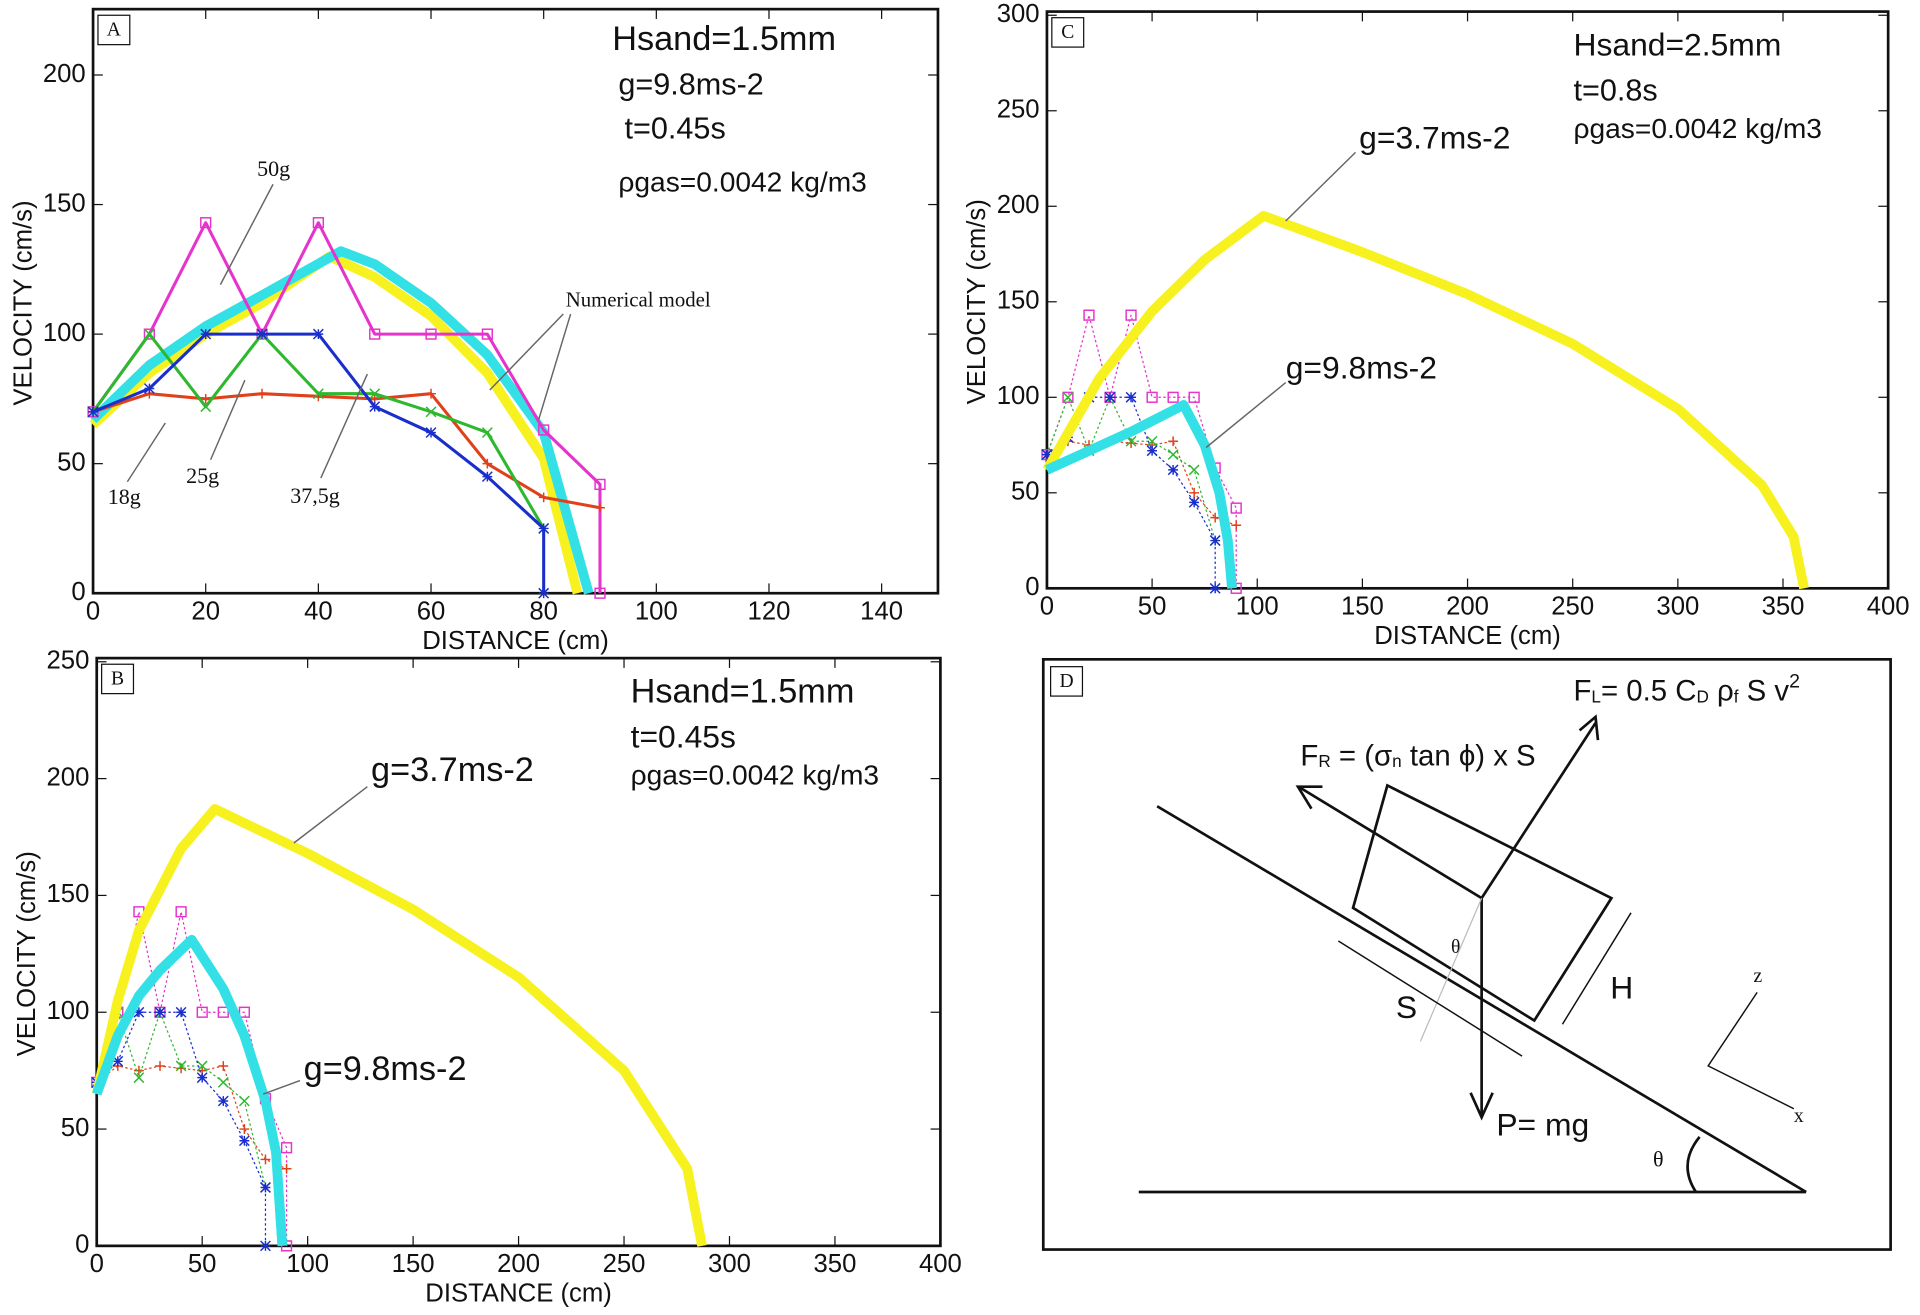 This screenshot has width=1920, height=1315. I want to click on x-tick-label: 100, so click(307, 1264).